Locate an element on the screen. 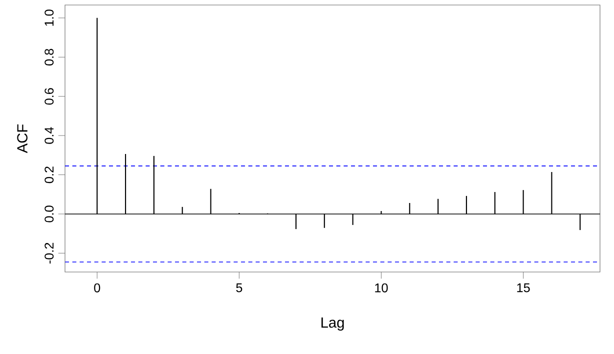  y-tick-label: 0.8 is located at coordinates (49, 57).